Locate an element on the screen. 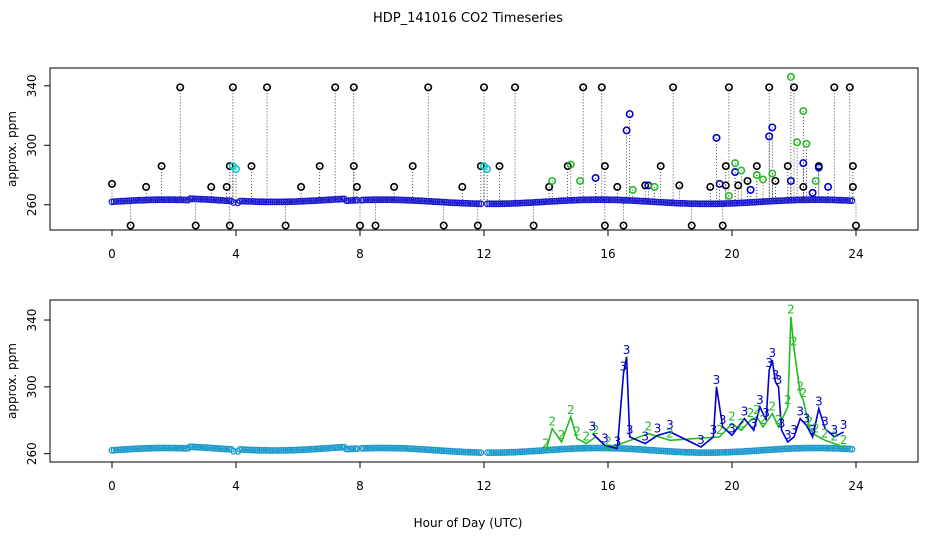 This screenshot has height=540, width=936. x-axis-label: Hour of Day (UTC) is located at coordinates (468, 523).